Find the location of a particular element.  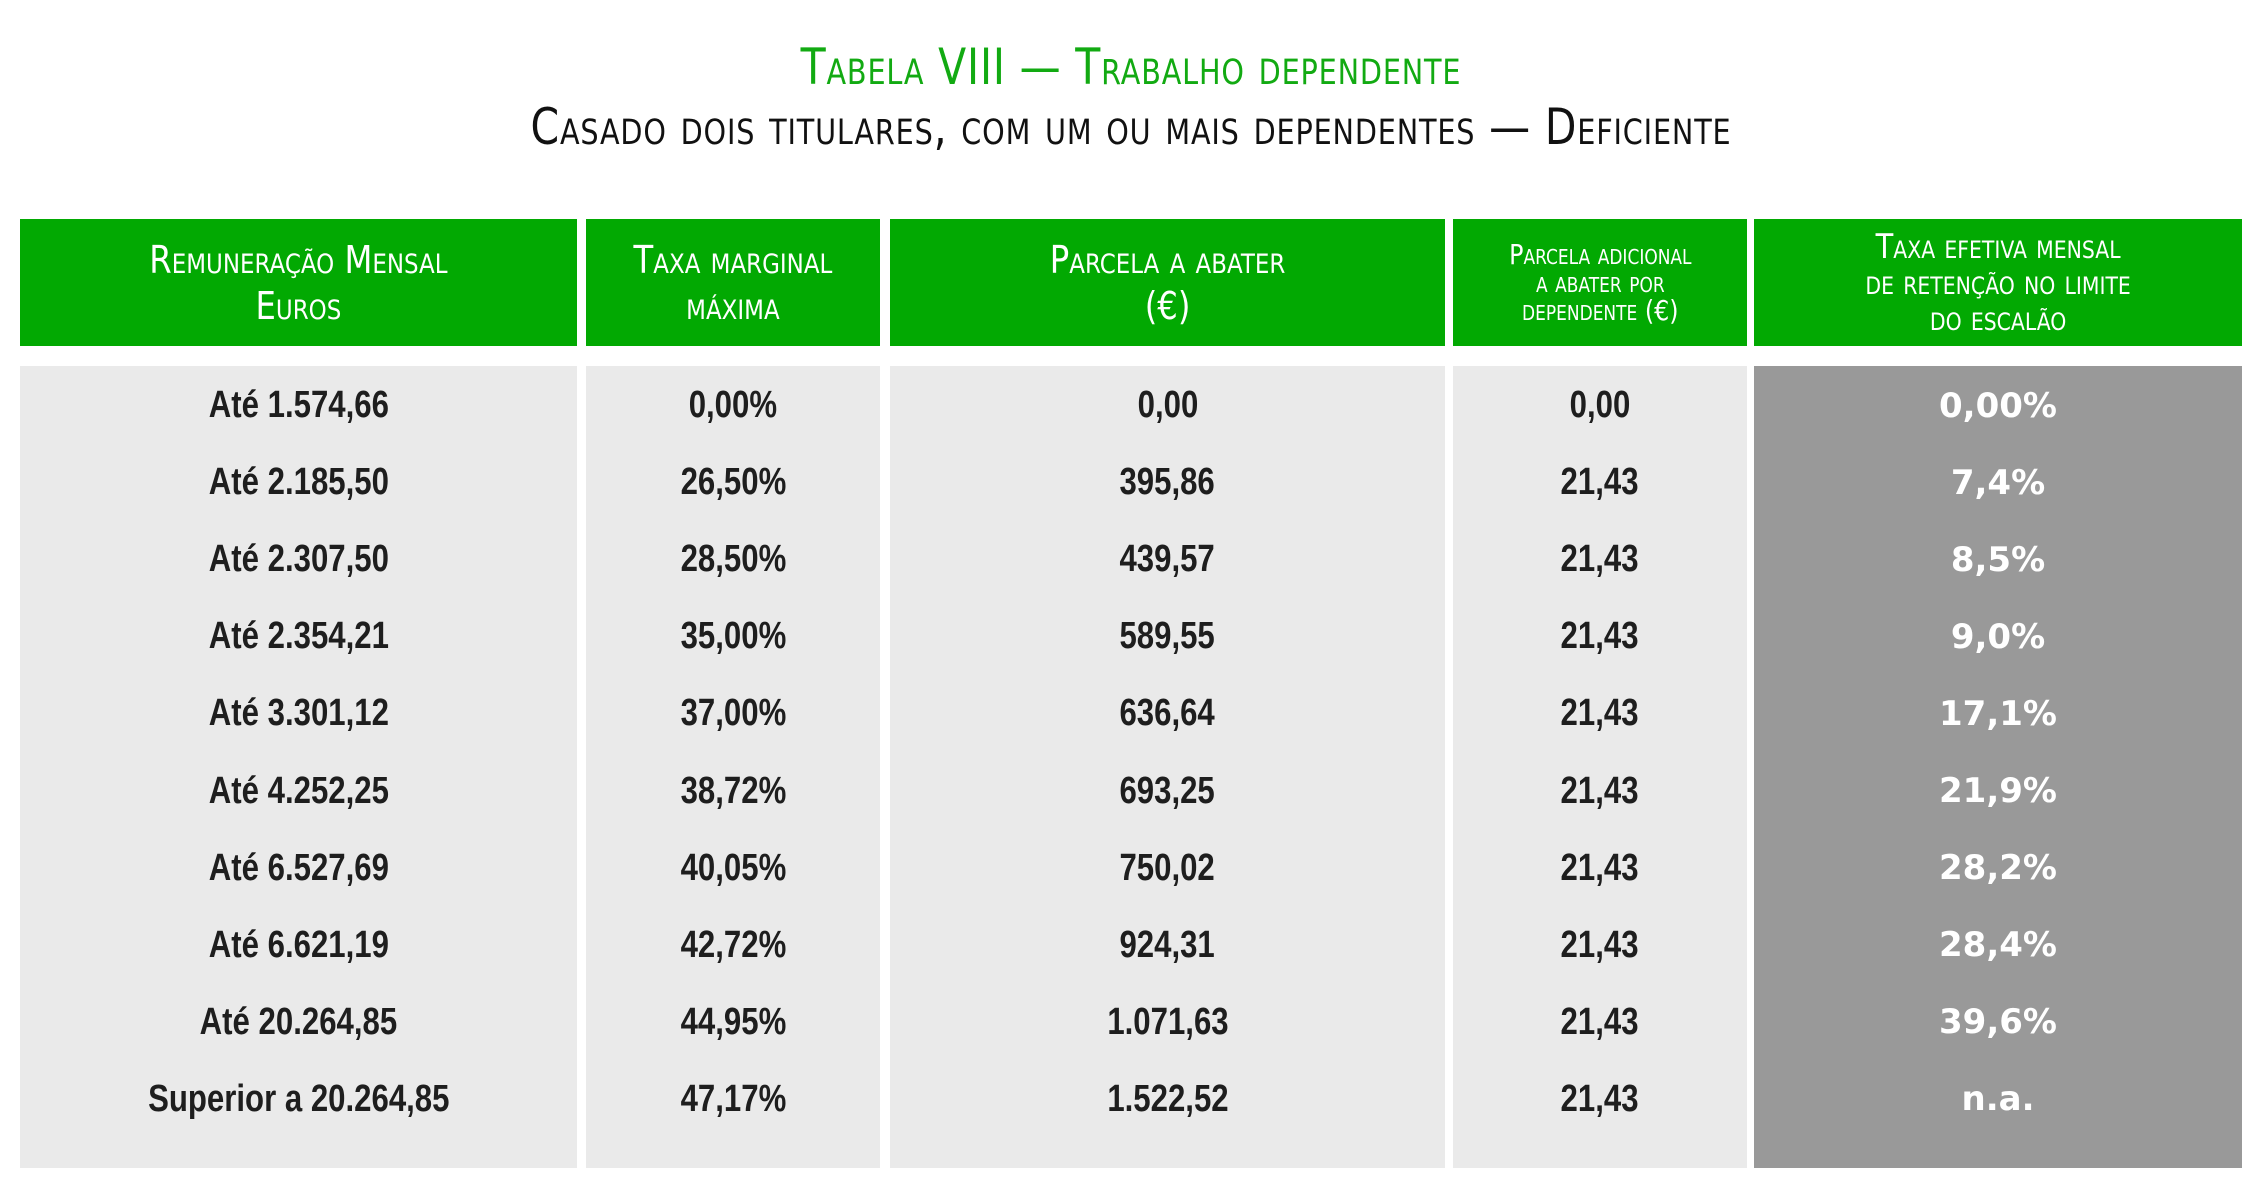

table-cell: 7,4% is located at coordinates (1998, 482).